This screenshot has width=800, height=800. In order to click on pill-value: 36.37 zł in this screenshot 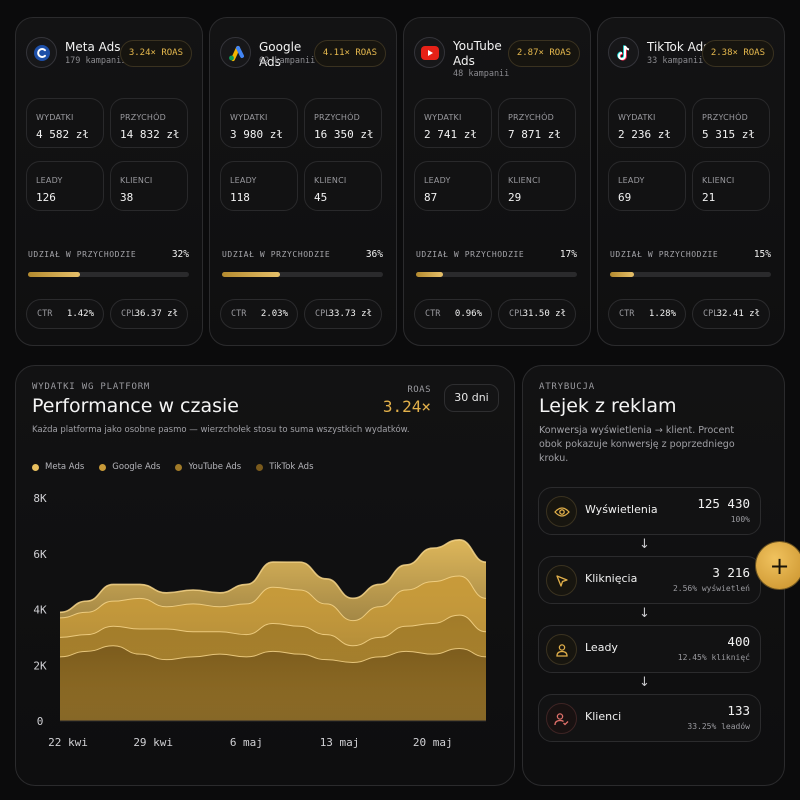, I will do `click(156, 314)`.